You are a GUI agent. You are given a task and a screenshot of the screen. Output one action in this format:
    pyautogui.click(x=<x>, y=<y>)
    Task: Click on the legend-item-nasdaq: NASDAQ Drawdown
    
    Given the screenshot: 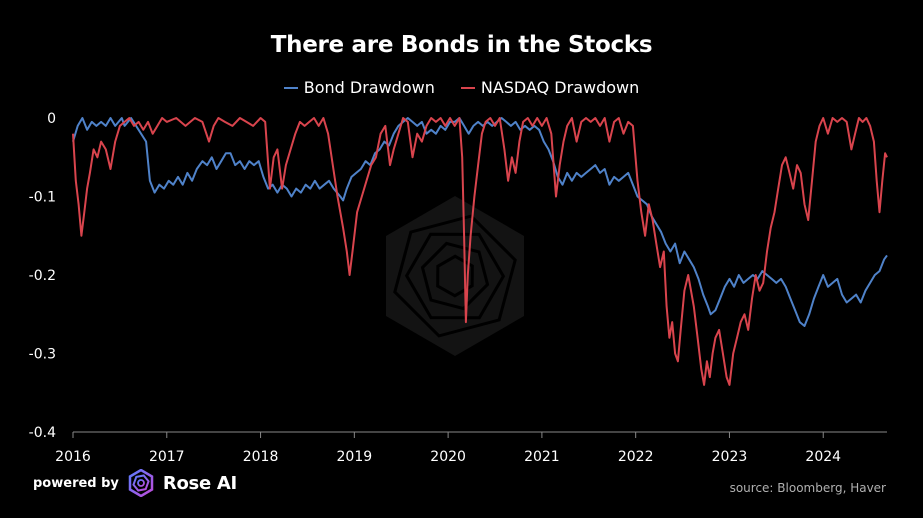 What is the action you would take?
    pyautogui.click(x=550, y=87)
    